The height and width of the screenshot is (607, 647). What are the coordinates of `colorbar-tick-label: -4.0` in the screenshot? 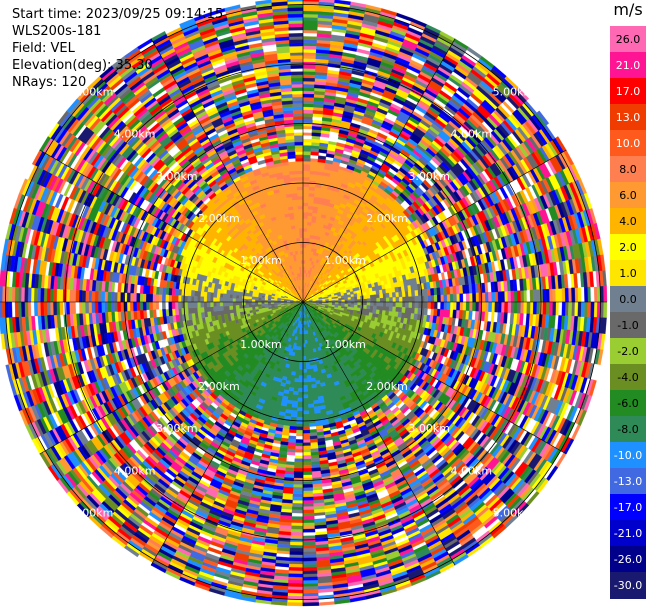 It's located at (628, 377).